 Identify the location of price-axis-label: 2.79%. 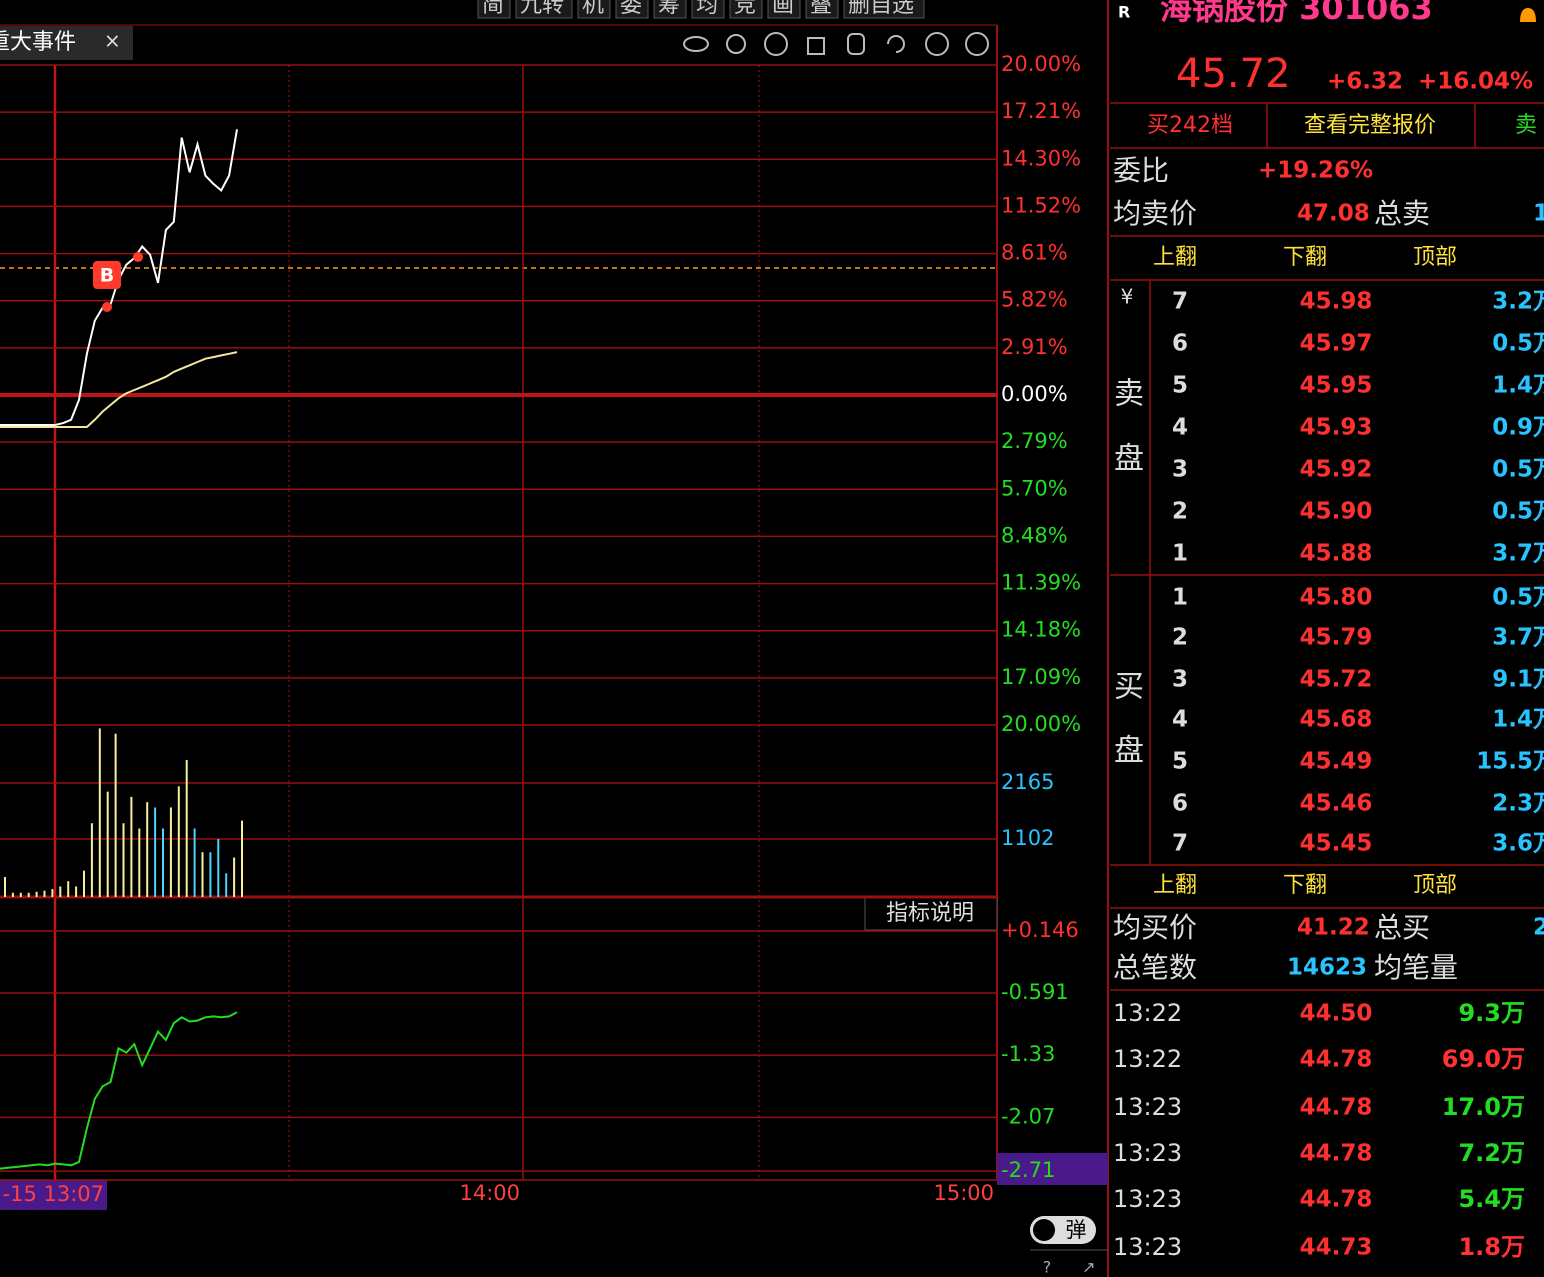
(1034, 441).